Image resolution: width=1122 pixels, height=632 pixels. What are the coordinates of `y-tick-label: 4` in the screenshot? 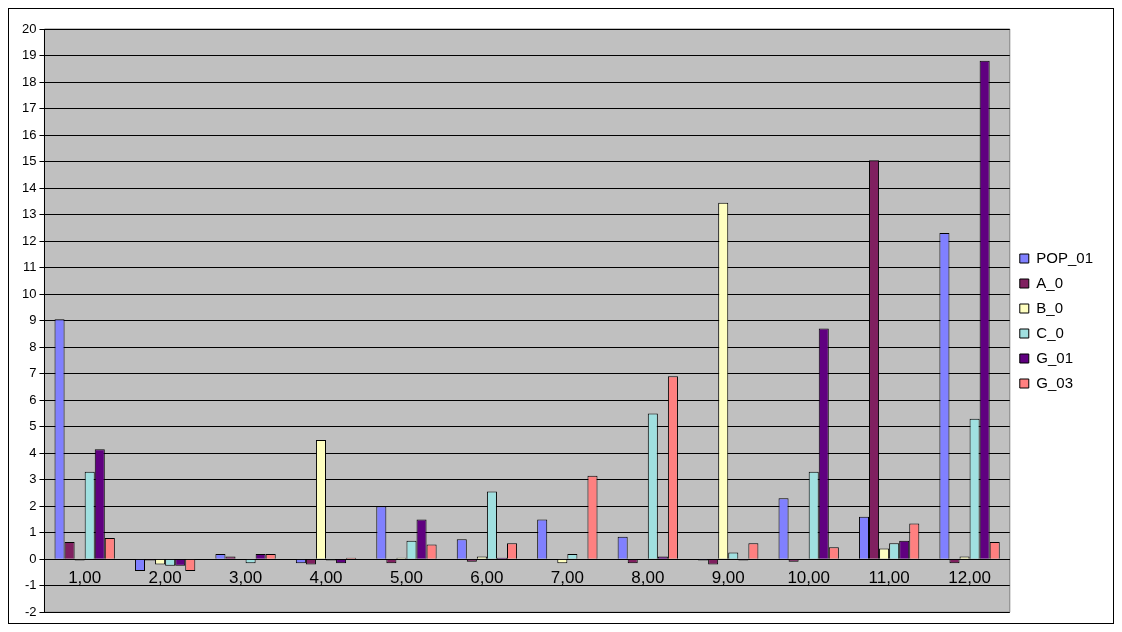 It's located at (33, 452).